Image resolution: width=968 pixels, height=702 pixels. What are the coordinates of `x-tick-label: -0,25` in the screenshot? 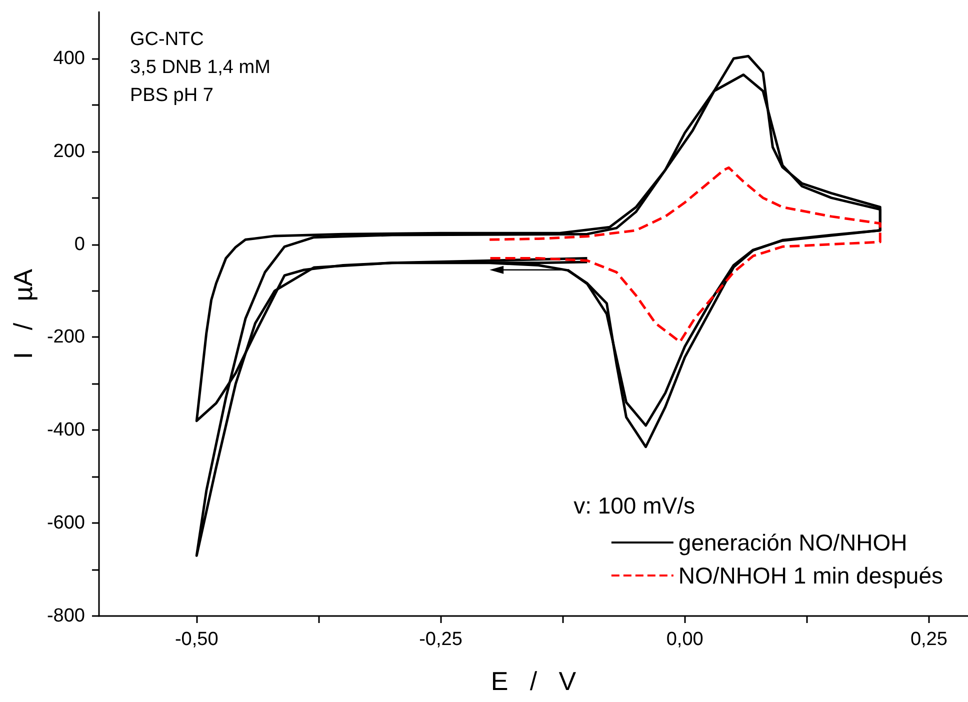 It's located at (440, 639).